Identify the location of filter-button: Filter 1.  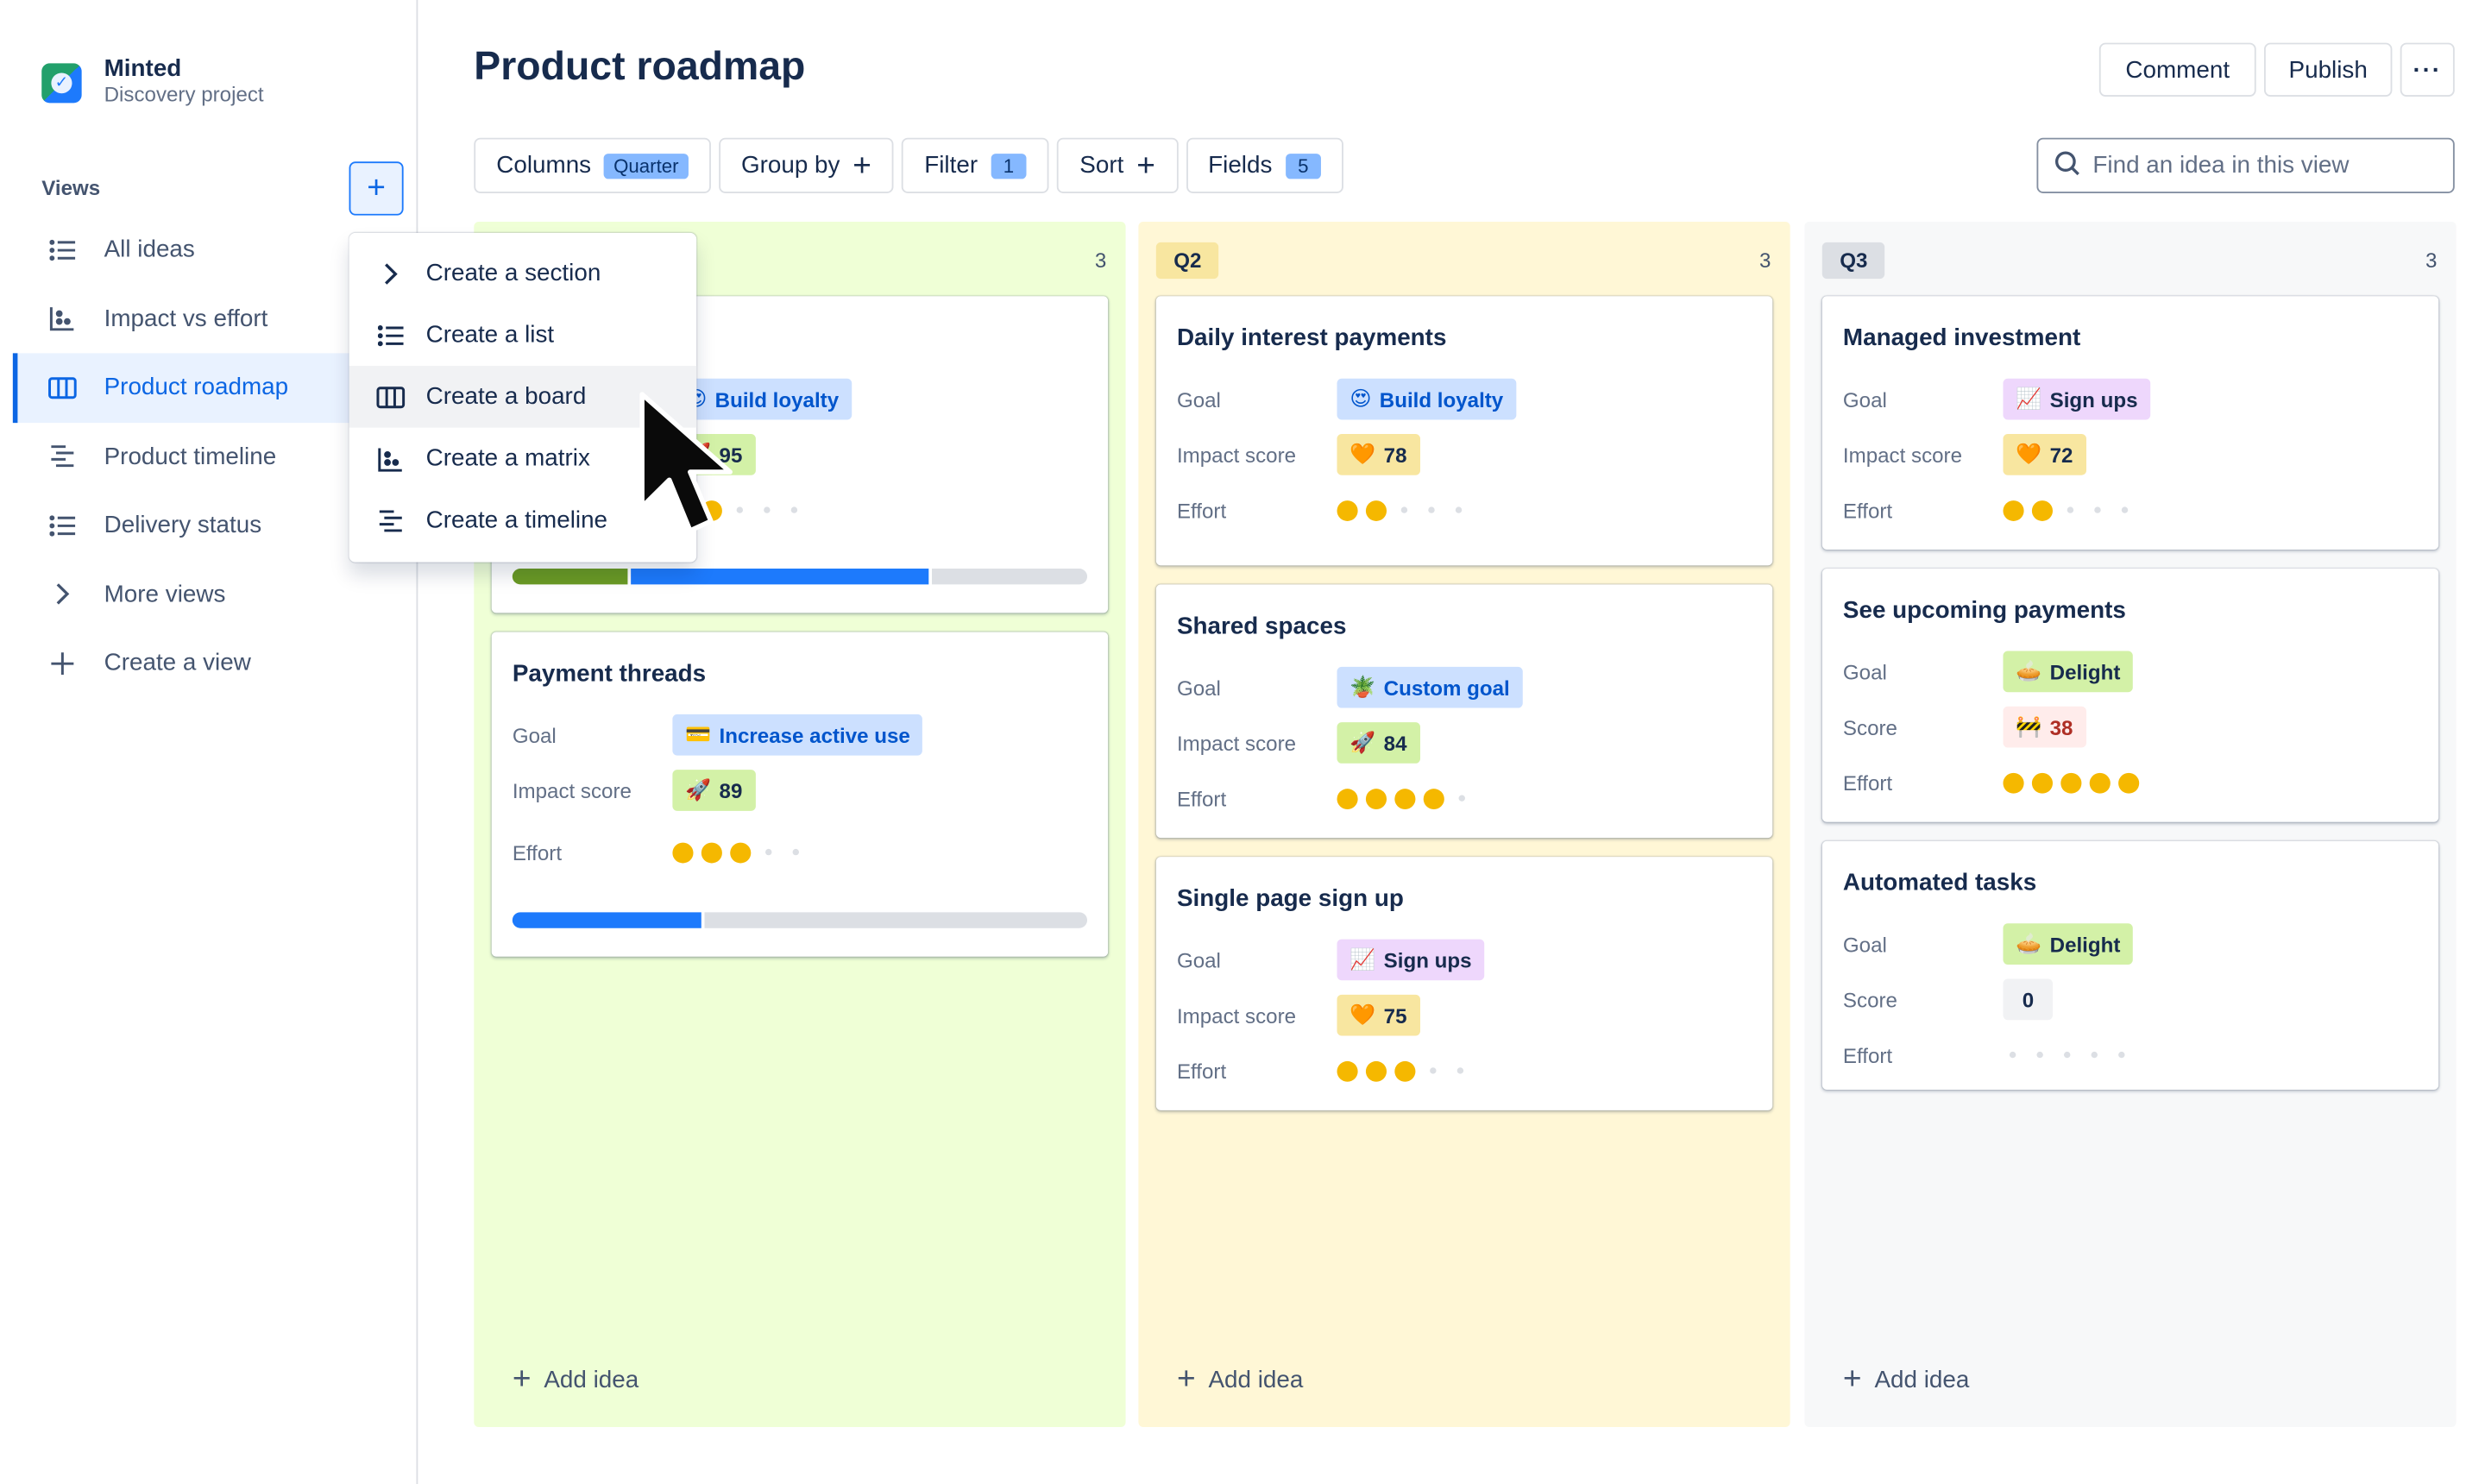
(976, 165).